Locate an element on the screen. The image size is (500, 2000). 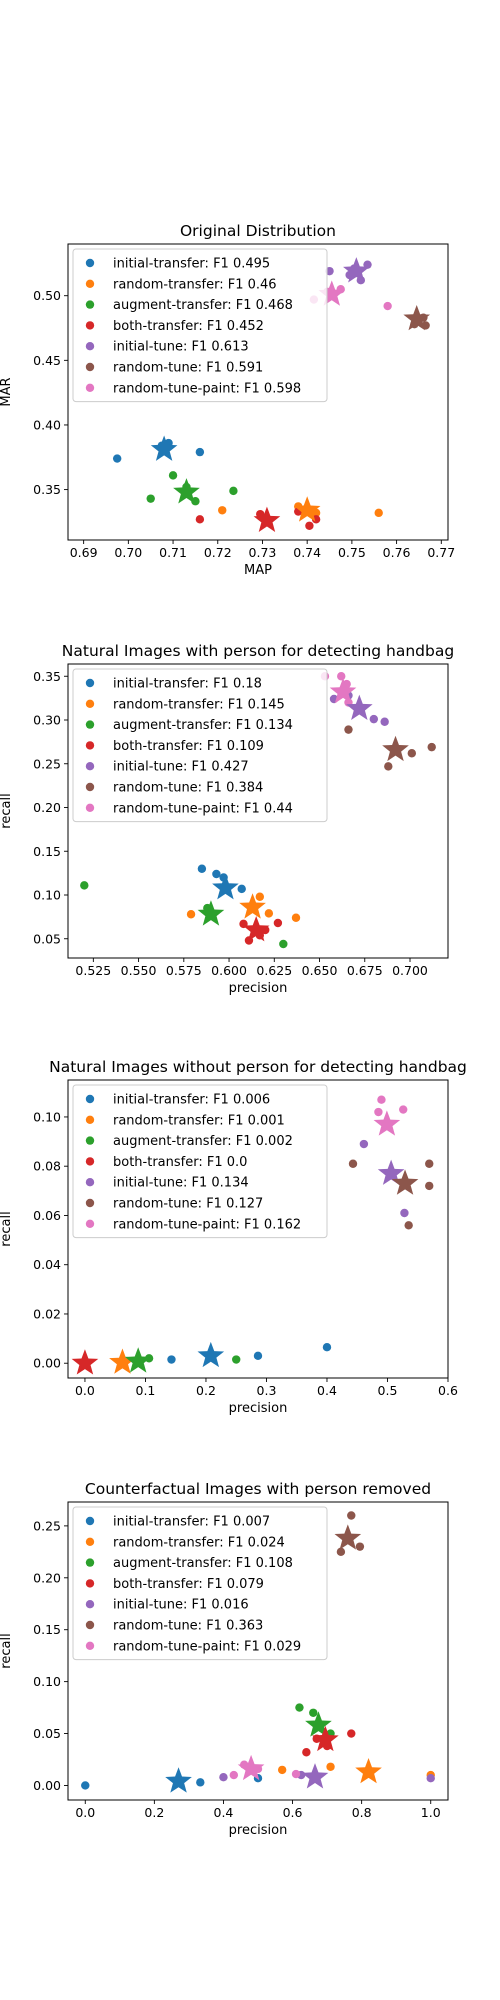
legend-entry: random-tune-paint: F1 0.598 is located at coordinates (207, 388).